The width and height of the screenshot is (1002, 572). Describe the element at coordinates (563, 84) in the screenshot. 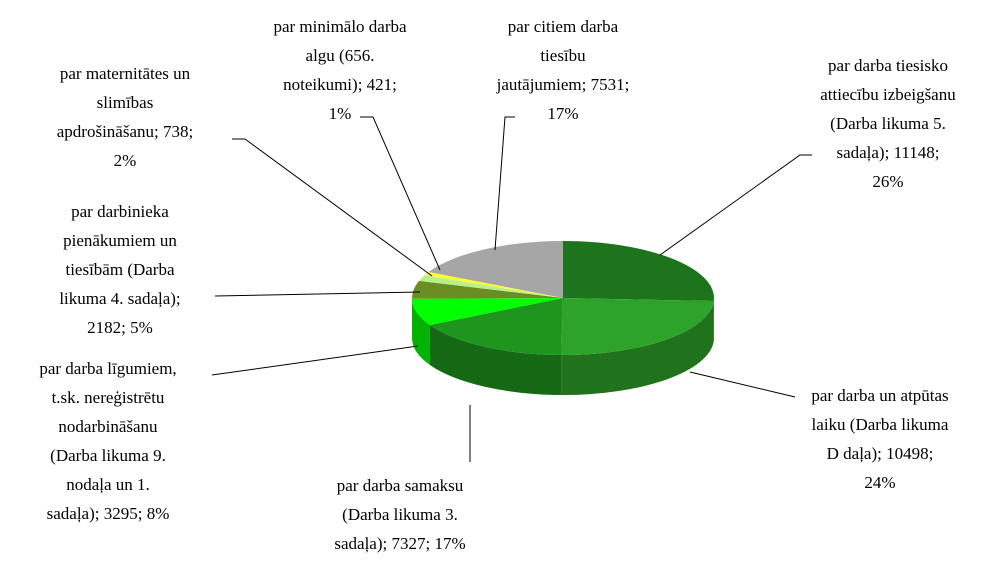

I see `data-label: jautājumiem; 7531;` at that location.